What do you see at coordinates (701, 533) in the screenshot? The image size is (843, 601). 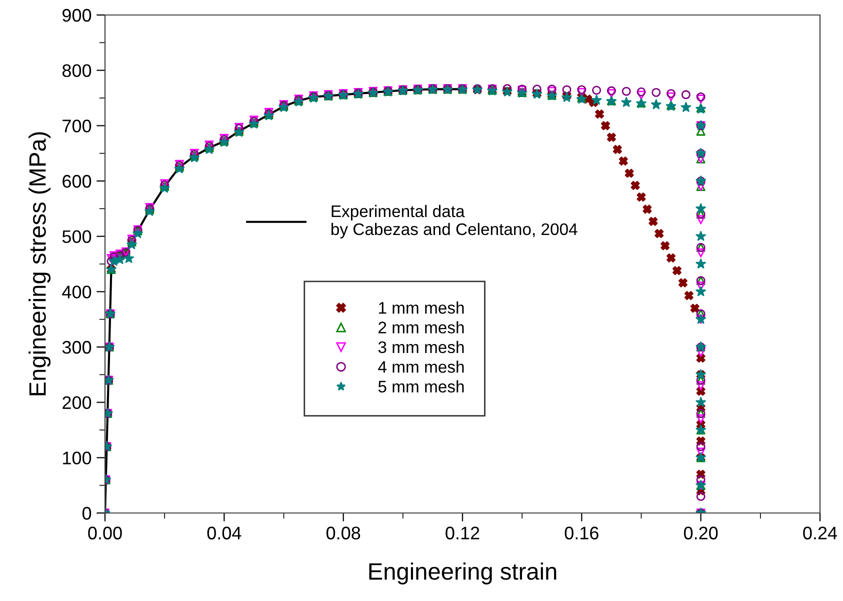 I see `x-tick-label: 0.20` at bounding box center [701, 533].